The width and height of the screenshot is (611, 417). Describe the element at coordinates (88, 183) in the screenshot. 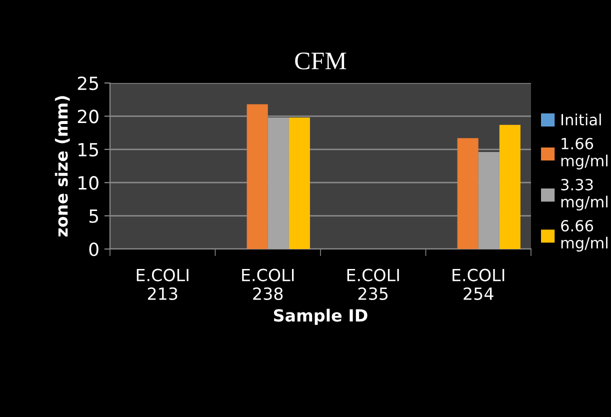

I see `y-tick-label: 10` at that location.